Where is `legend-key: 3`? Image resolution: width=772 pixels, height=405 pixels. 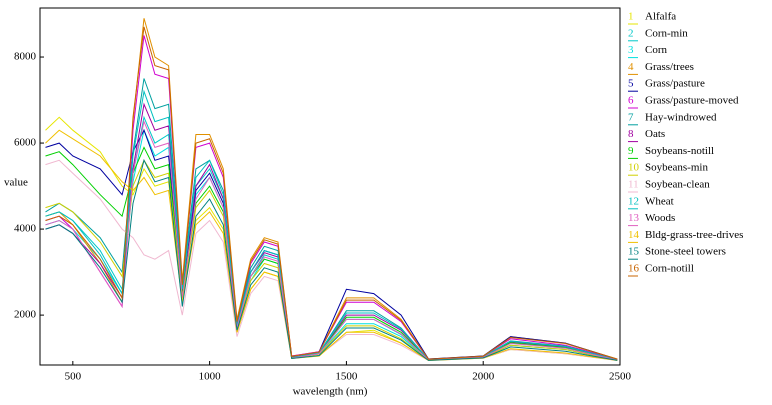
legend-key: 3 is located at coordinates (631, 50).